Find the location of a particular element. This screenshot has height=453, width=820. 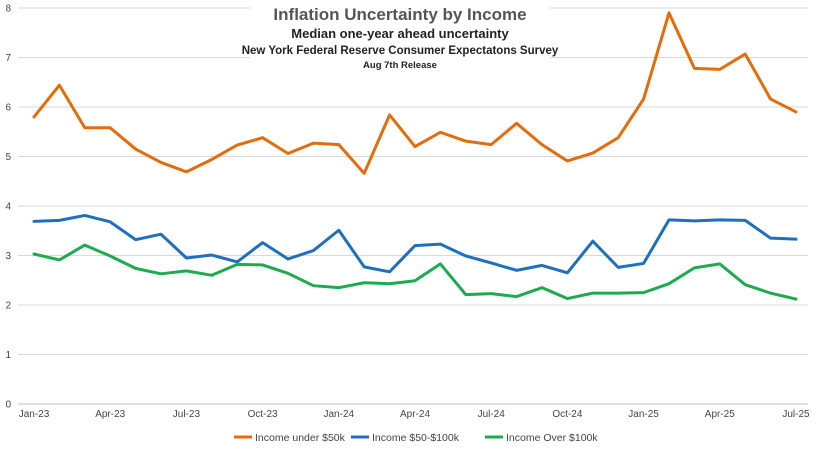

x-tick-label: Jul-24 is located at coordinates (492, 414).